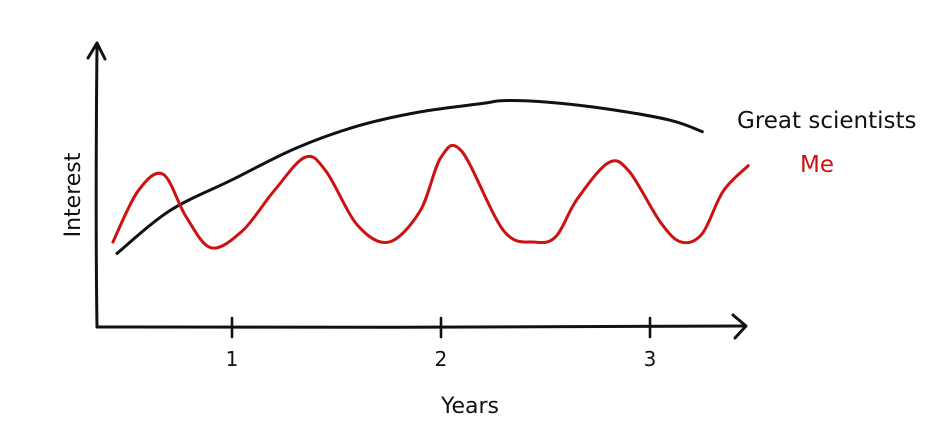  What do you see at coordinates (650, 359) in the screenshot?
I see `x-tick-label-3: 3` at bounding box center [650, 359].